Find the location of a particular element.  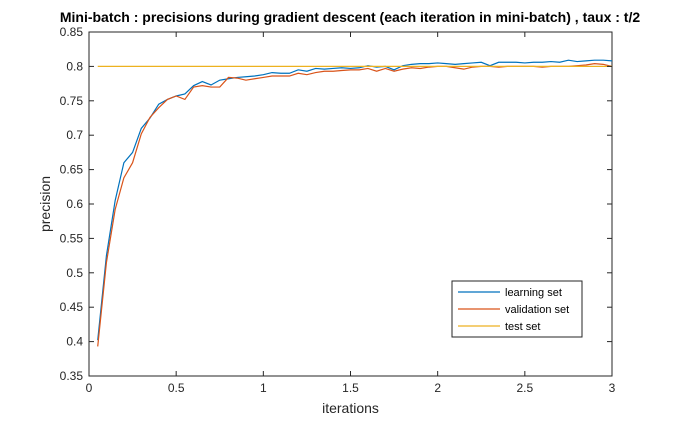

y-tick-label: 0.45 is located at coordinates (72, 307).